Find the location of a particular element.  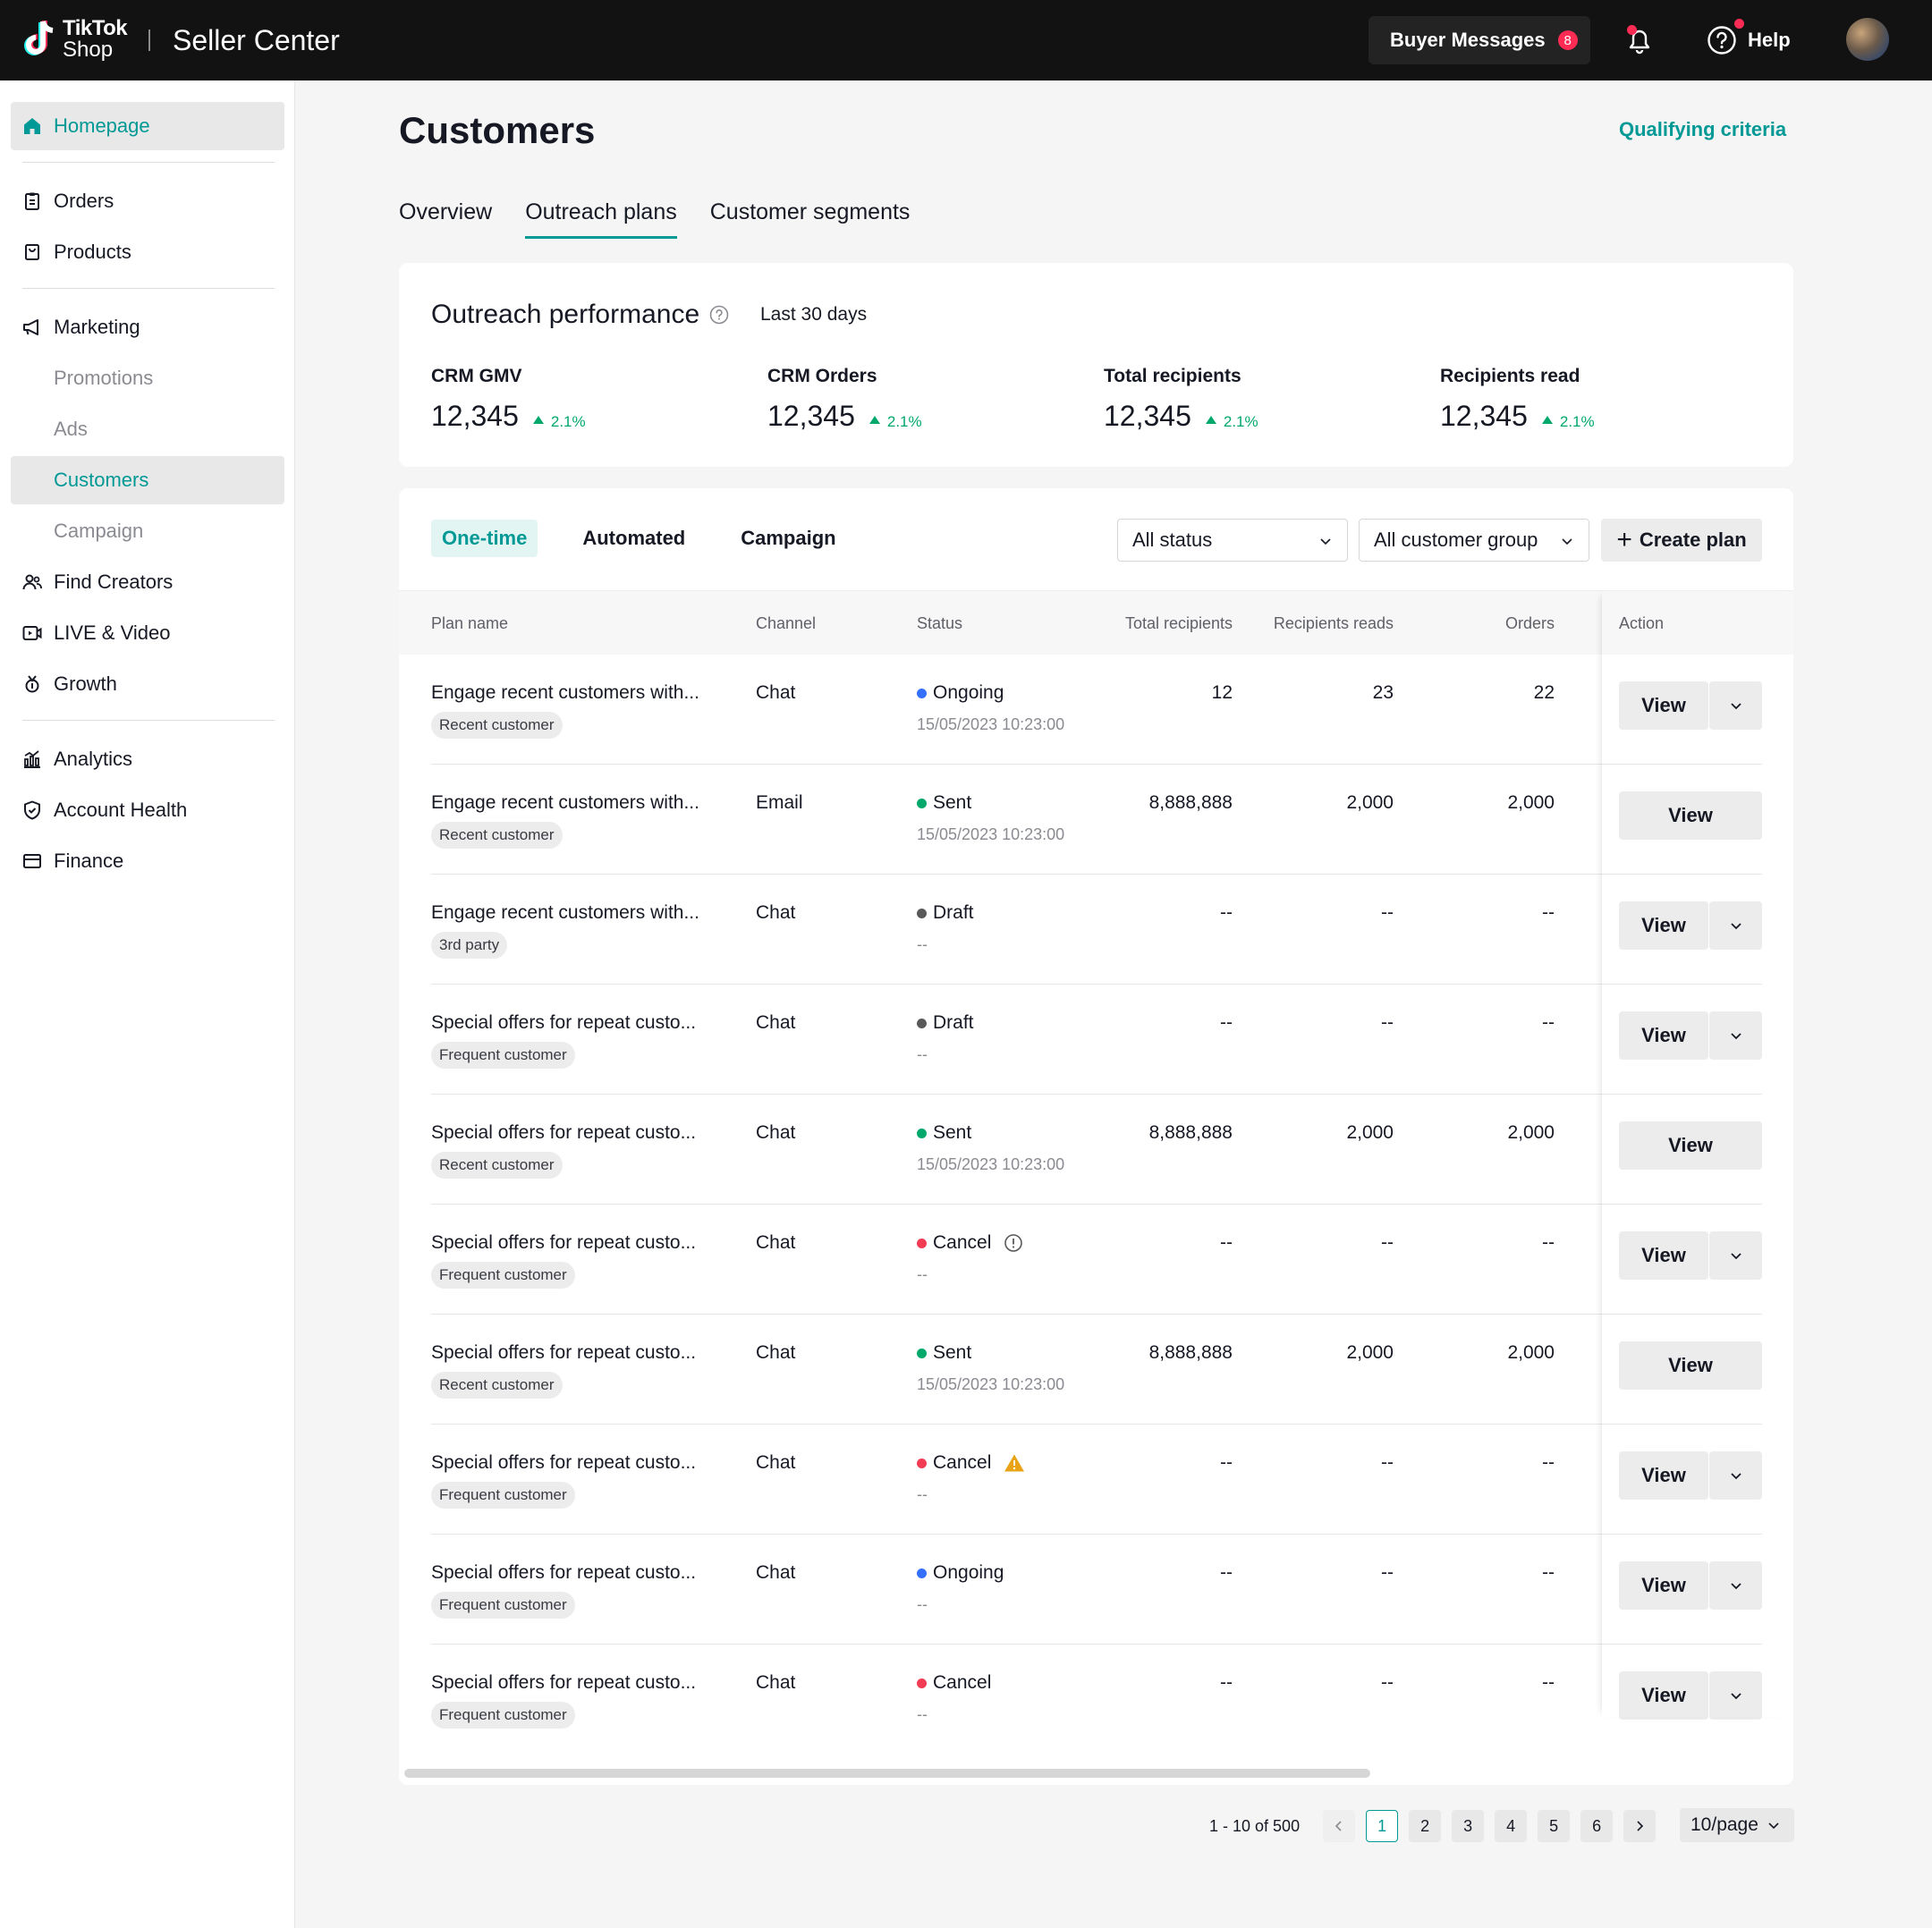

metric-total-recipients: Total recipients 12,345 2.1% is located at coordinates (1181, 399).